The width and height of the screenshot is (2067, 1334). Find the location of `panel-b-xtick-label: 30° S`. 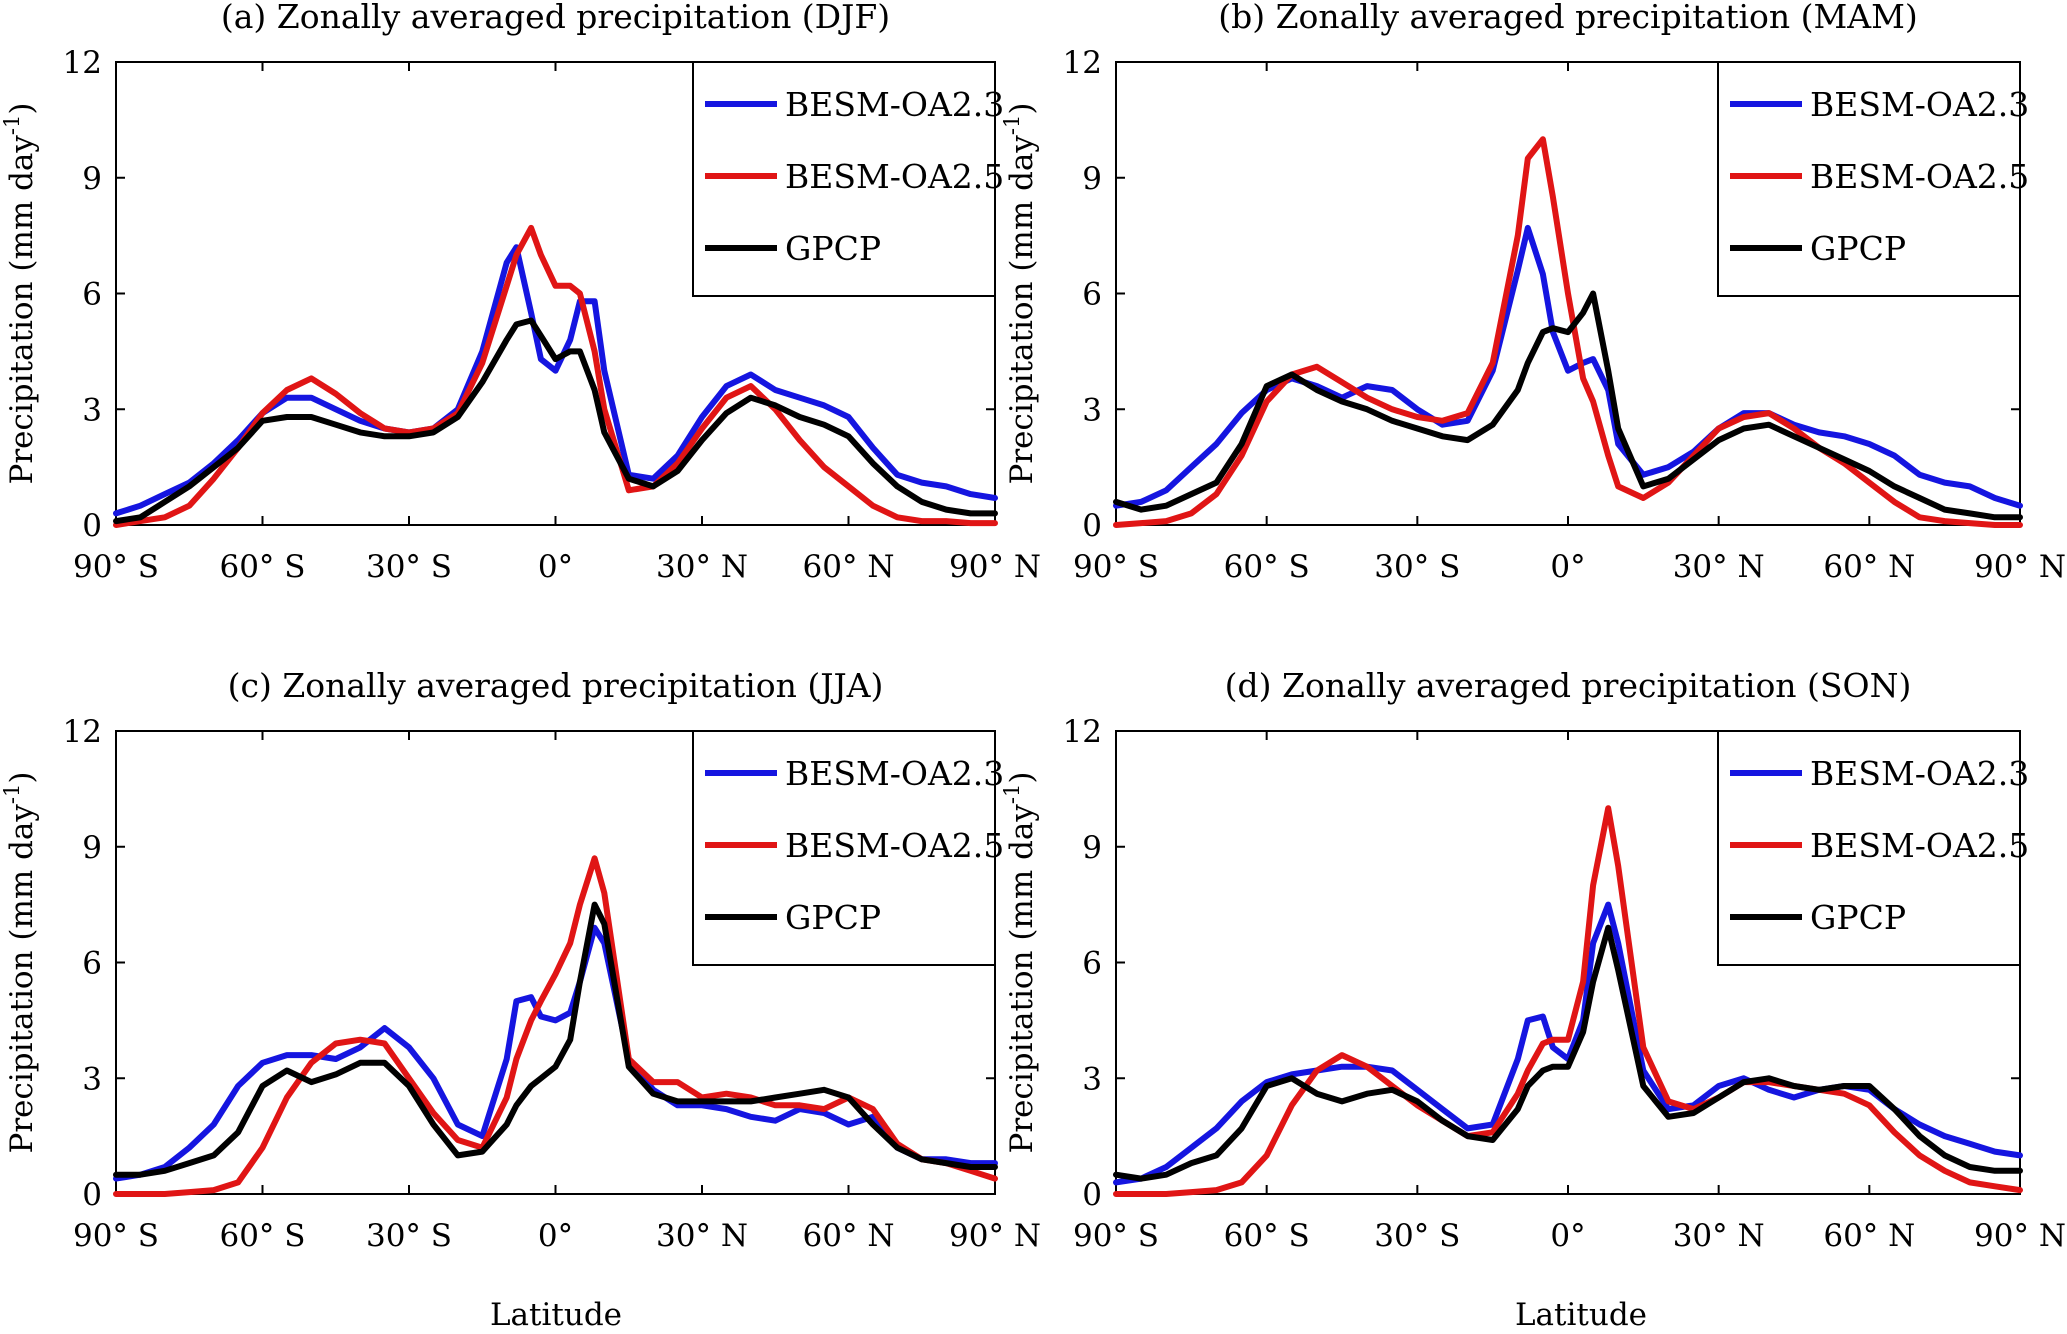

panel-b-xtick-label: 30° S is located at coordinates (1417, 567).